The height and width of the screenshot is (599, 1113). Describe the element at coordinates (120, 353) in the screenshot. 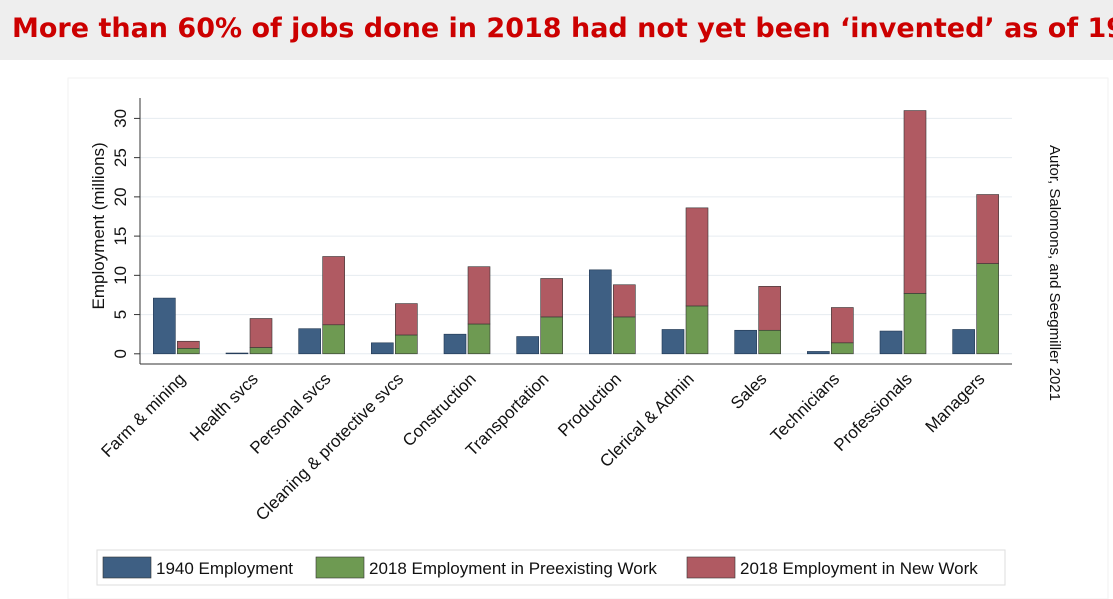

I see `y-tick-label: 0` at that location.